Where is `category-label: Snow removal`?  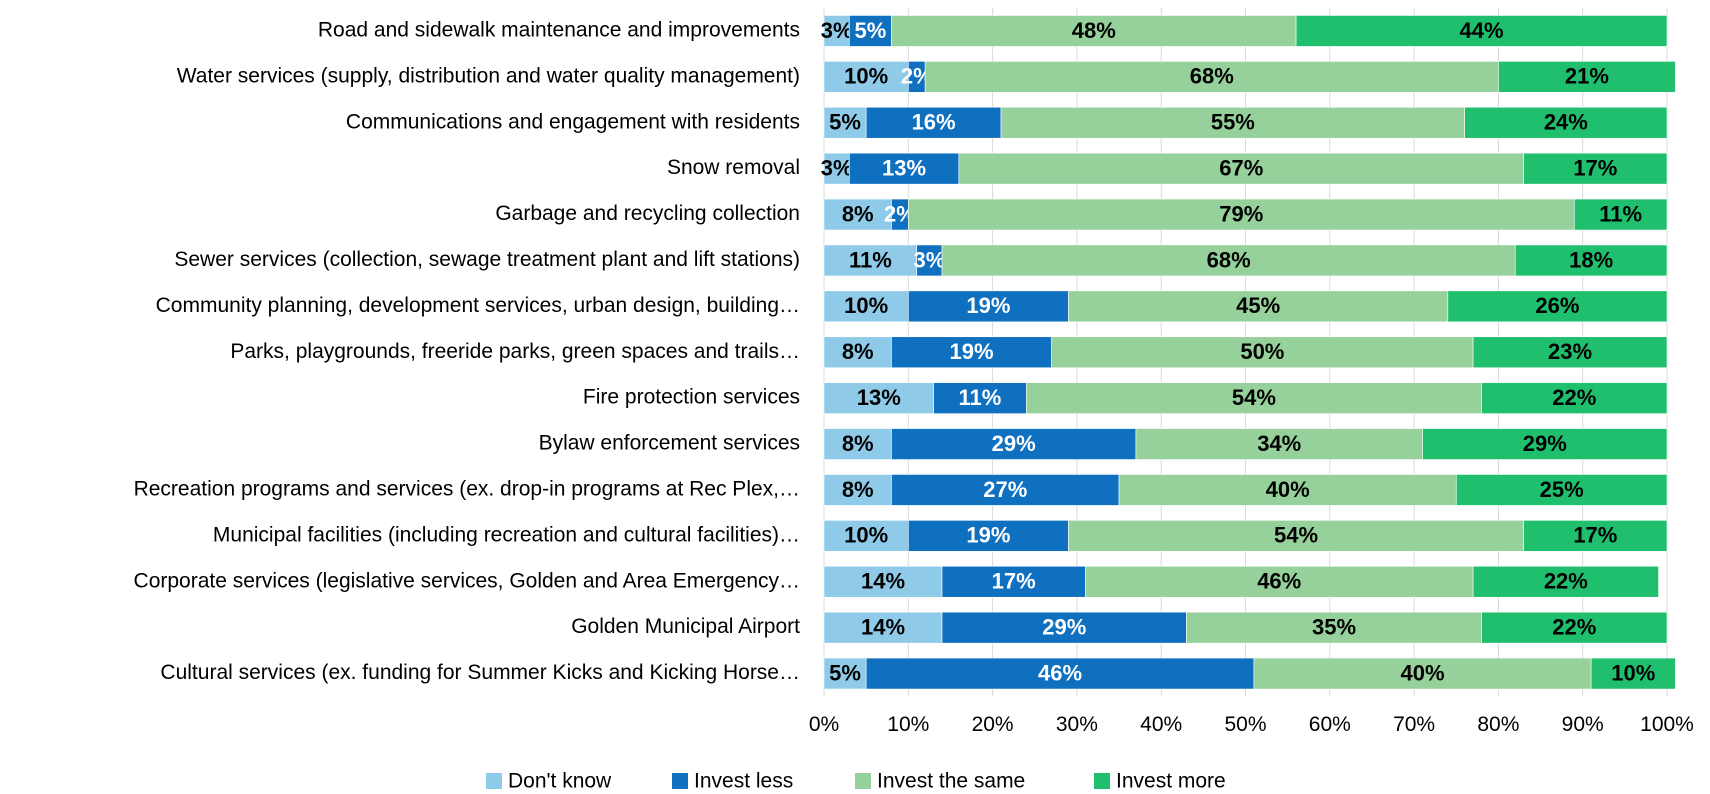
category-label: Snow removal is located at coordinates (733, 167).